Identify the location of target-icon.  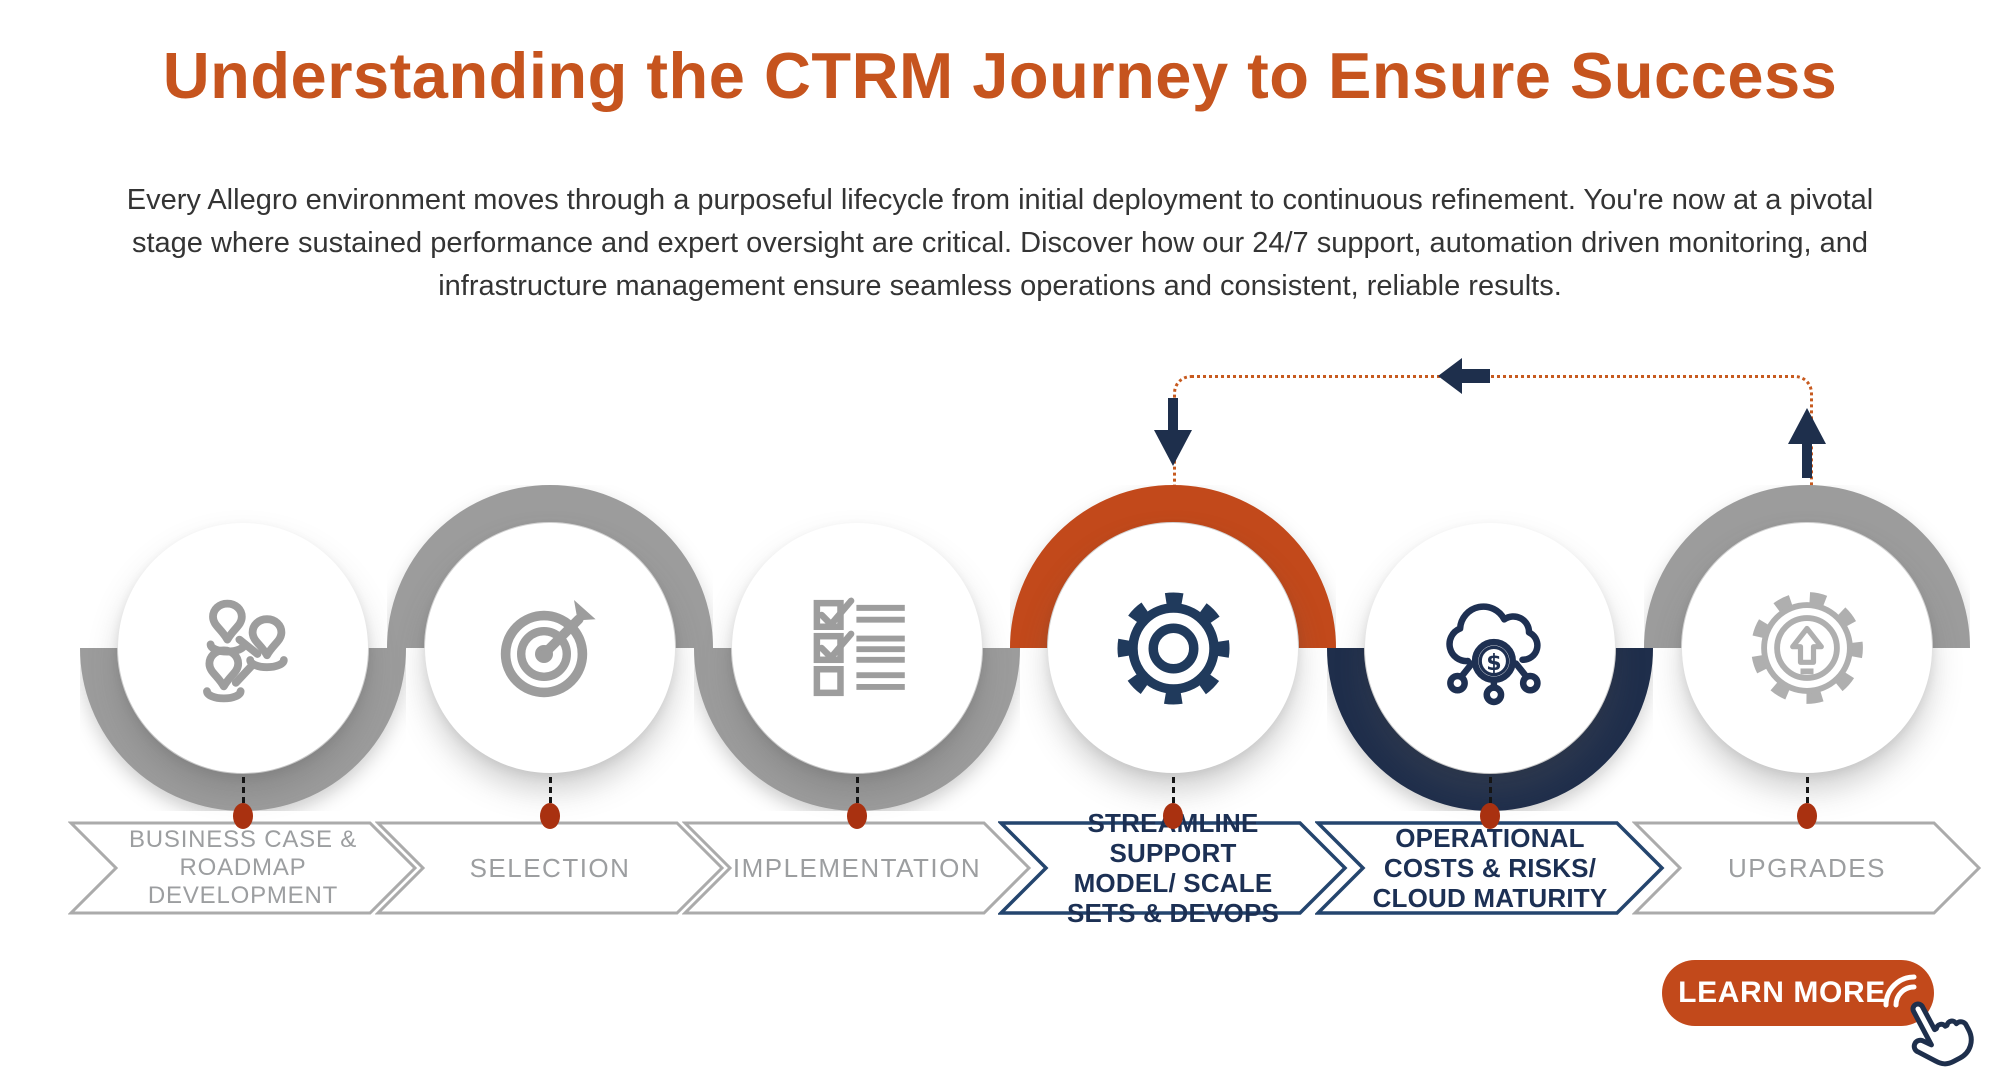
(548, 649).